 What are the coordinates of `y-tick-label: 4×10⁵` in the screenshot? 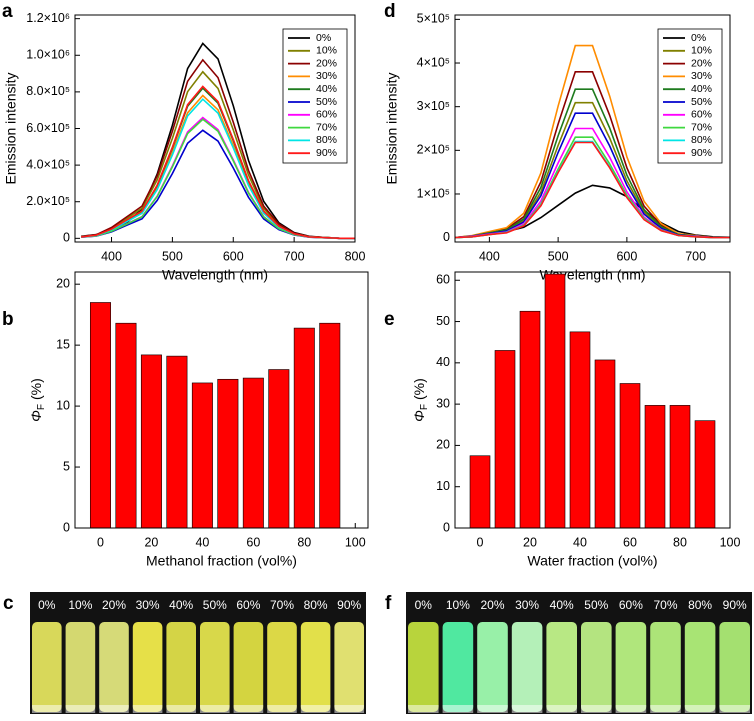 It's located at (433, 62).